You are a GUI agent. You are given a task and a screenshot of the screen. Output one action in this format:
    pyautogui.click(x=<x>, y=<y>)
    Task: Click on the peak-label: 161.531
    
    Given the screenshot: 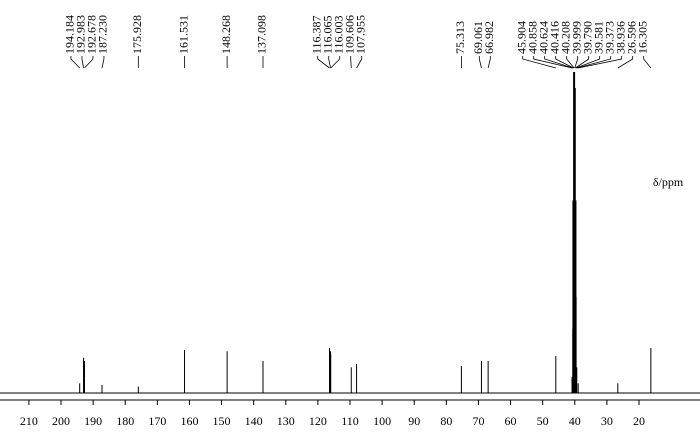 What is the action you would take?
    pyautogui.click(x=183, y=34)
    